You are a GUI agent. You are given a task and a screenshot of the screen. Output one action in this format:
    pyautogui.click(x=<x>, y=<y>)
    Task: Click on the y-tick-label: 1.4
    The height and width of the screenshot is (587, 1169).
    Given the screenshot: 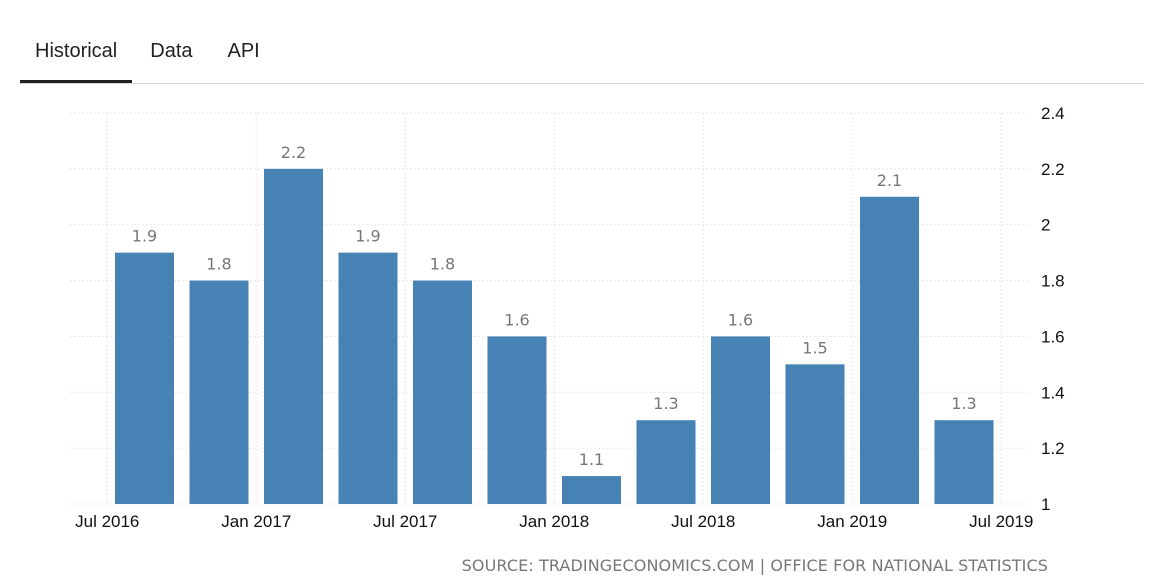 What is the action you would take?
    pyautogui.click(x=1053, y=392)
    